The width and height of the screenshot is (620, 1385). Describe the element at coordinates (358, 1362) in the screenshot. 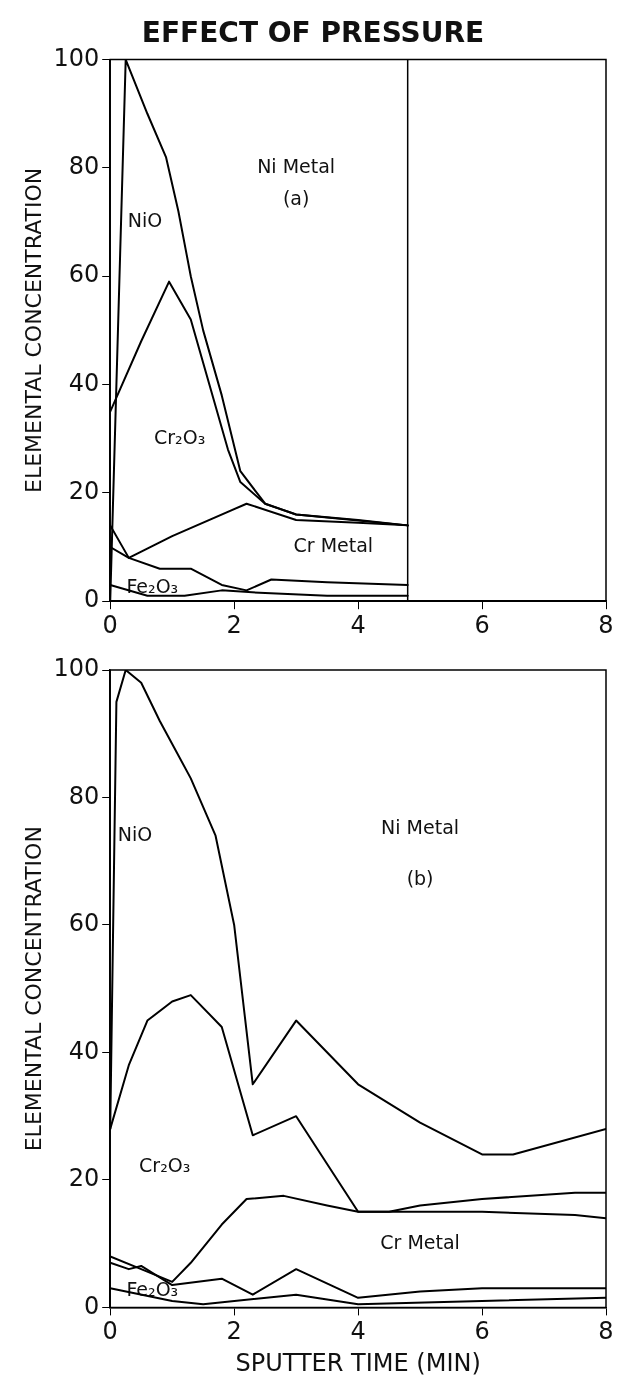

I see `x-axis-title: SPUTTER TIME (MIN)` at that location.